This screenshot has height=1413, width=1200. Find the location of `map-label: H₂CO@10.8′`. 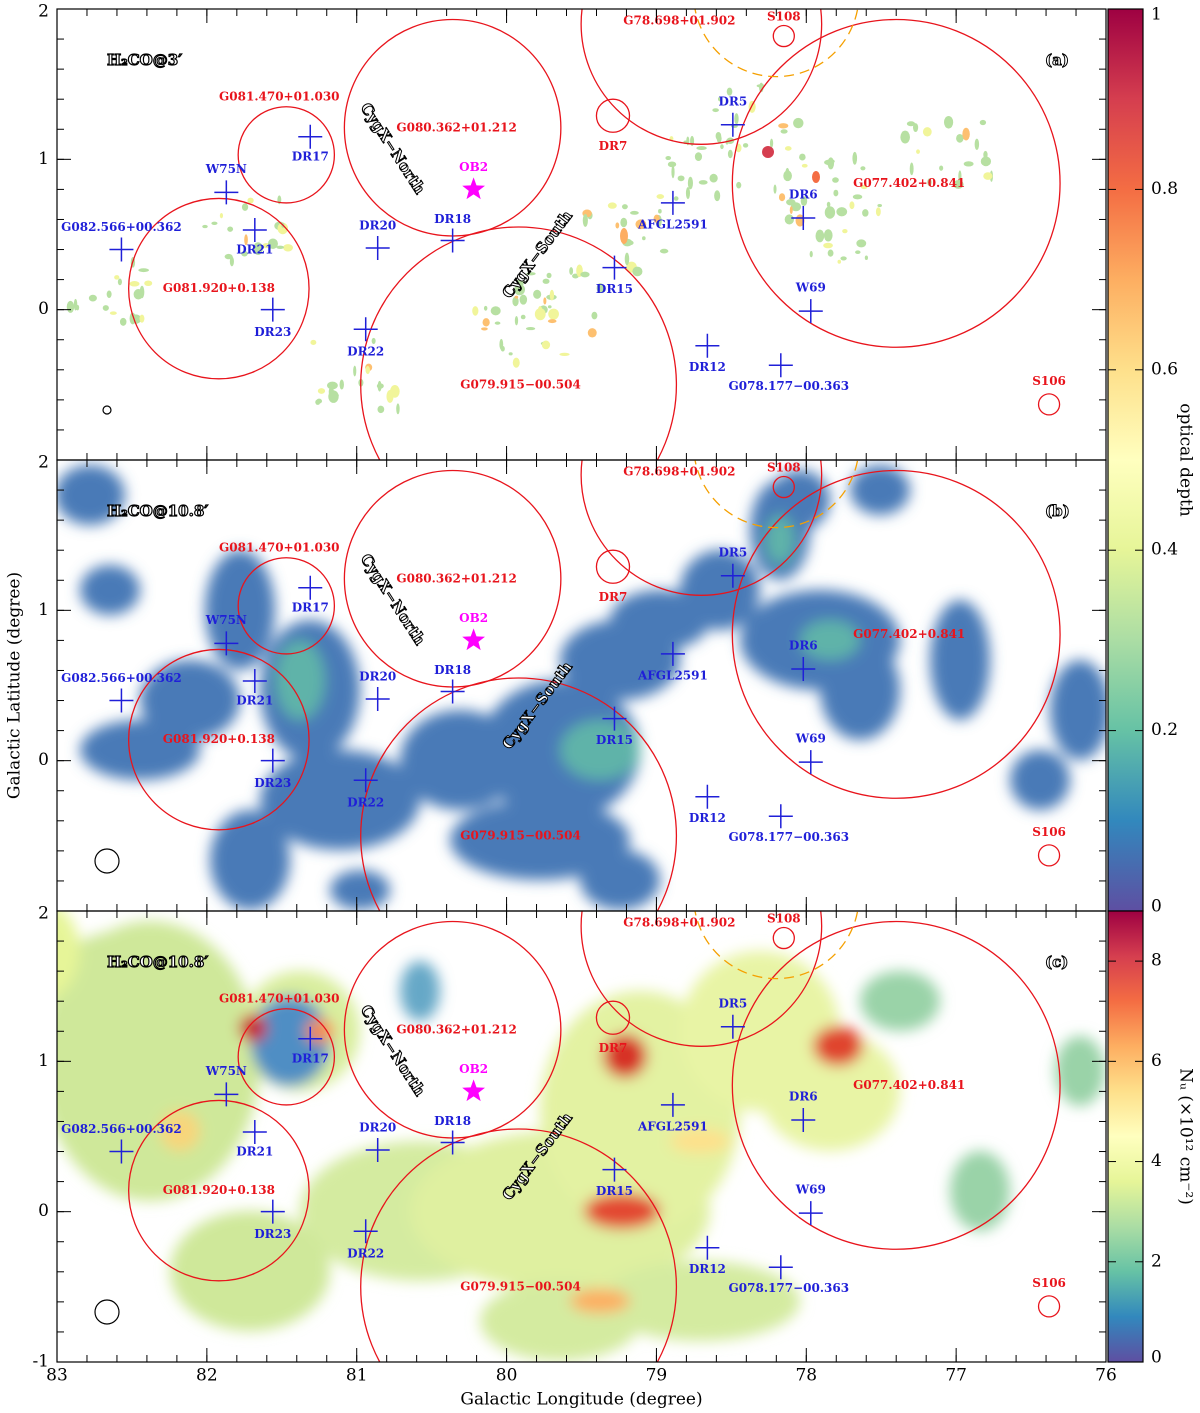

map-label: H₂CO@10.8′ is located at coordinates (157, 511).